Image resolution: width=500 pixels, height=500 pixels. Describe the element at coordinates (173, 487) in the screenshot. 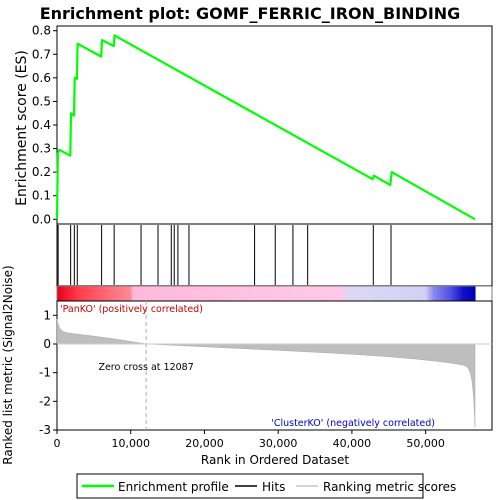

I see `legend-profile-label: Enrichment profile` at that location.